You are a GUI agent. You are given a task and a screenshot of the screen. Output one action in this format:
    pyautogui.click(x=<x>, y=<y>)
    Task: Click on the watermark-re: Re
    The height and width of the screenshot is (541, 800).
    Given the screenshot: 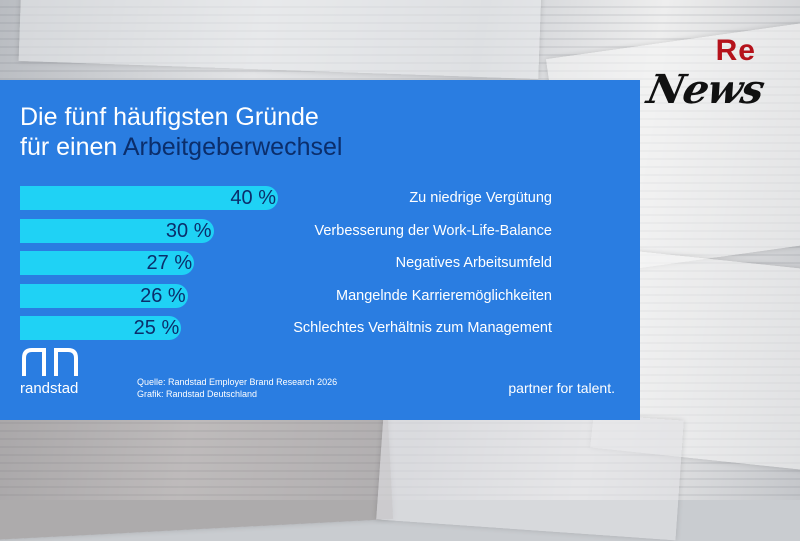 What is the action you would take?
    pyautogui.click(x=735, y=50)
    